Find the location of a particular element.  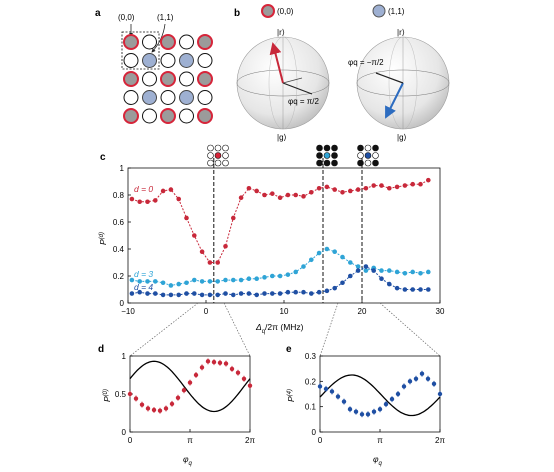

series-label-d0: d = 0 is located at coordinates (143, 189).